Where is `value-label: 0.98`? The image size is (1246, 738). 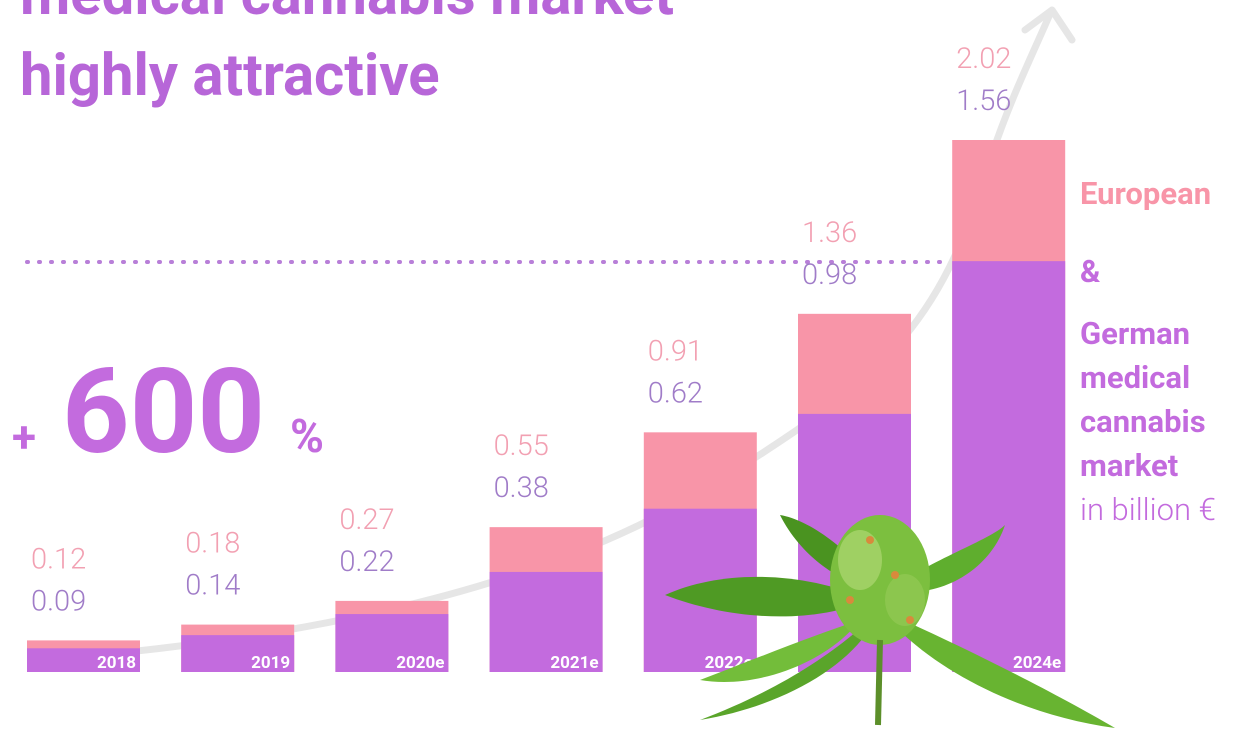 value-label: 0.98 is located at coordinates (829, 275).